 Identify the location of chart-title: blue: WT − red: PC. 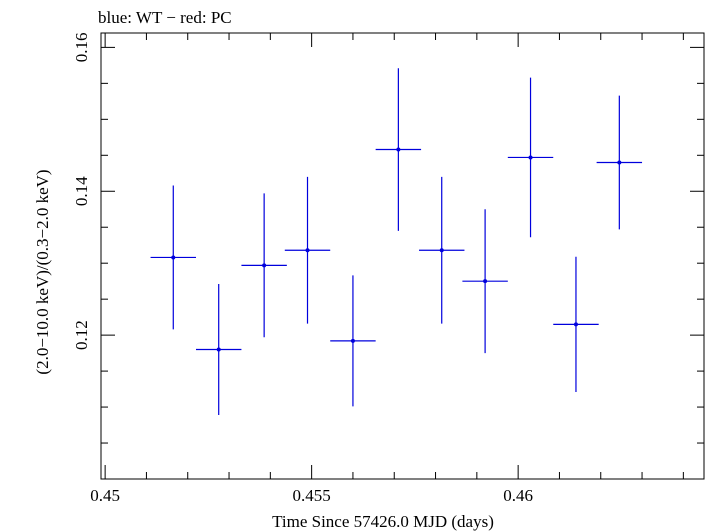
(165, 17).